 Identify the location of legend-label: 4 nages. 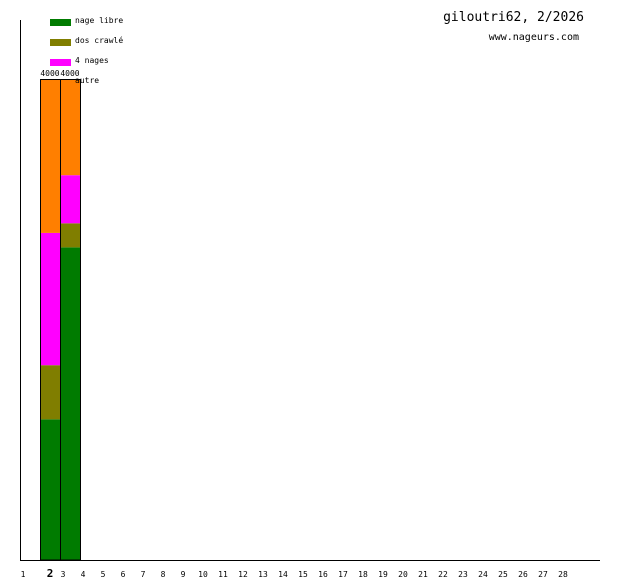
(92, 60).